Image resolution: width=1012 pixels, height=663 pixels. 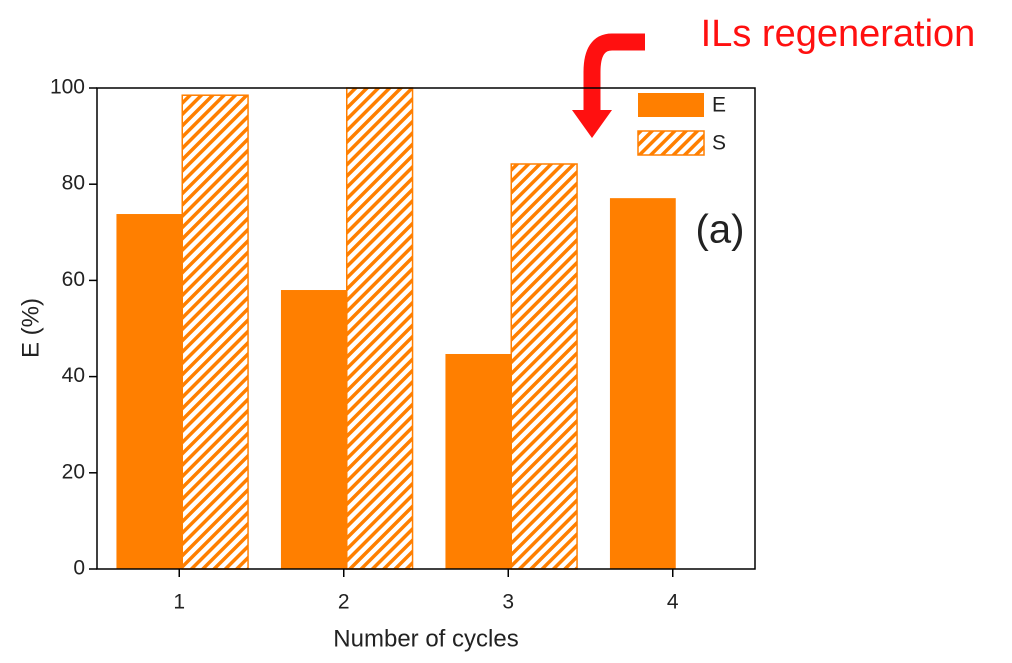 What do you see at coordinates (719, 143) in the screenshot?
I see `legend-label: S` at bounding box center [719, 143].